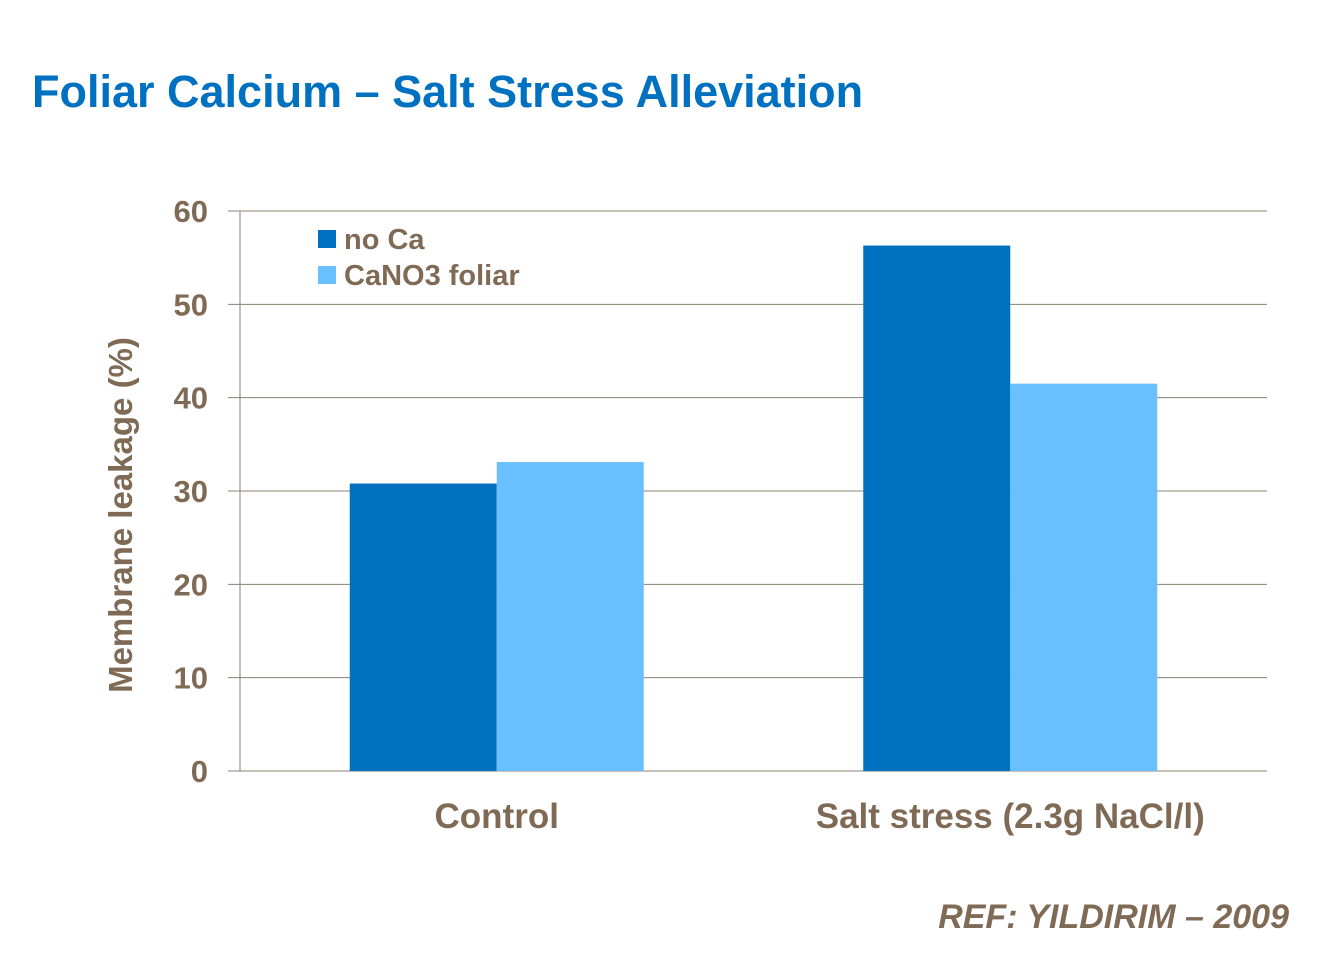 The image size is (1341, 967). What do you see at coordinates (191, 398) in the screenshot?
I see `y-tick-label: 40` at bounding box center [191, 398].